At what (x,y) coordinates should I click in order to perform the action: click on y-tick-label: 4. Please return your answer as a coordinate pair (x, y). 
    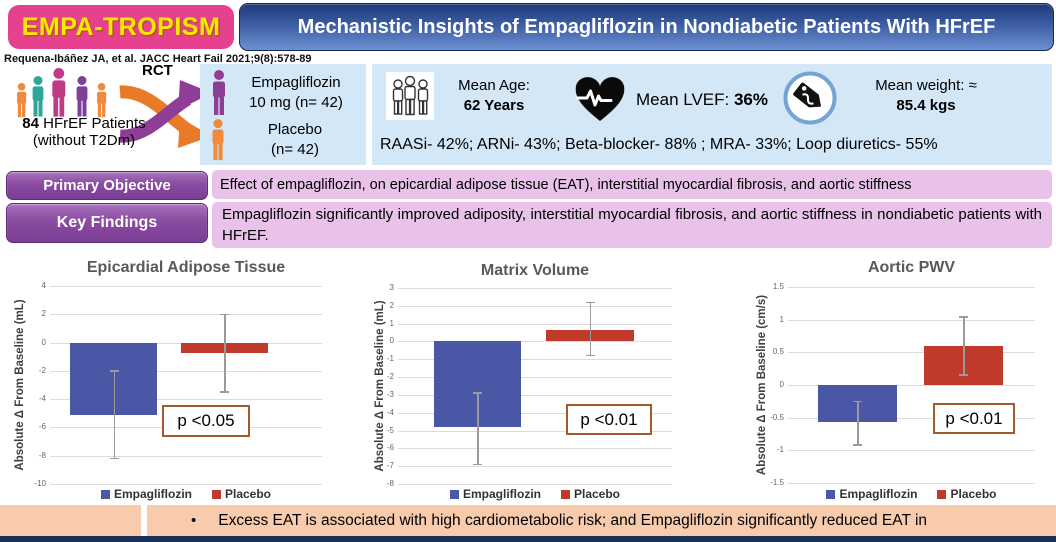
    Looking at the image, I should click on (43, 285).